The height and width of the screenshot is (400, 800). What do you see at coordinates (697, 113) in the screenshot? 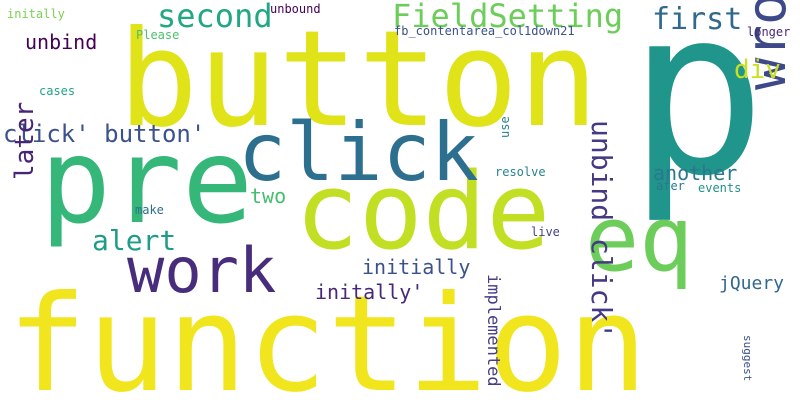
I see `word-p: p` at bounding box center [697, 113].